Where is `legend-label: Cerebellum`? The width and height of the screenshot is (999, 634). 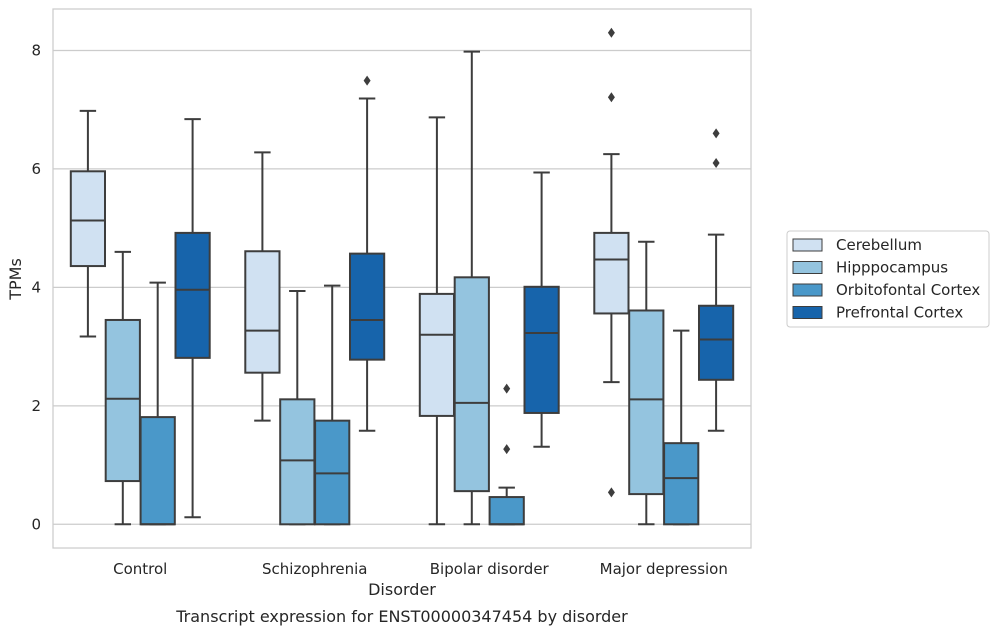
legend-label: Cerebellum is located at coordinates (879, 245).